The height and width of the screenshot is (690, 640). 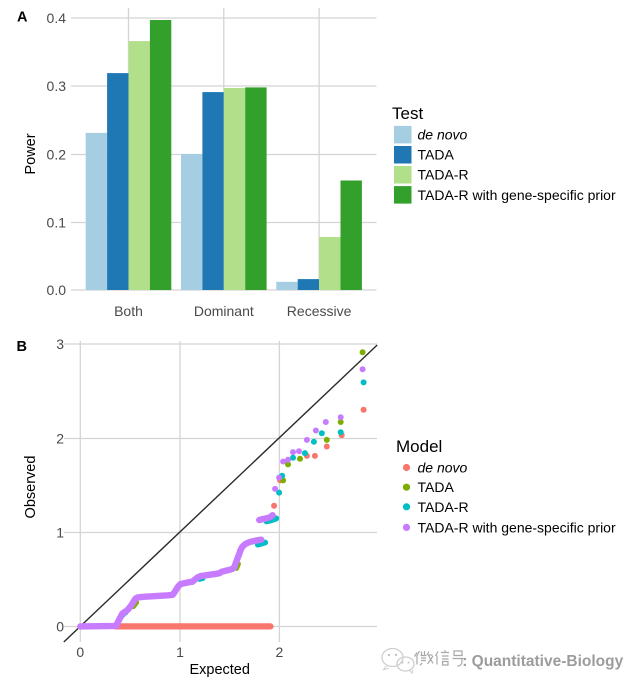 I want to click on svg-text: A, so click(x=22, y=18).